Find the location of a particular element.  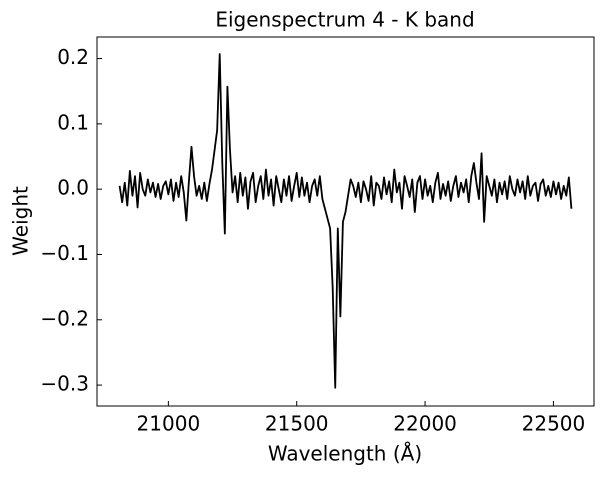

y-tick-label: 0.0 is located at coordinates (73, 188).